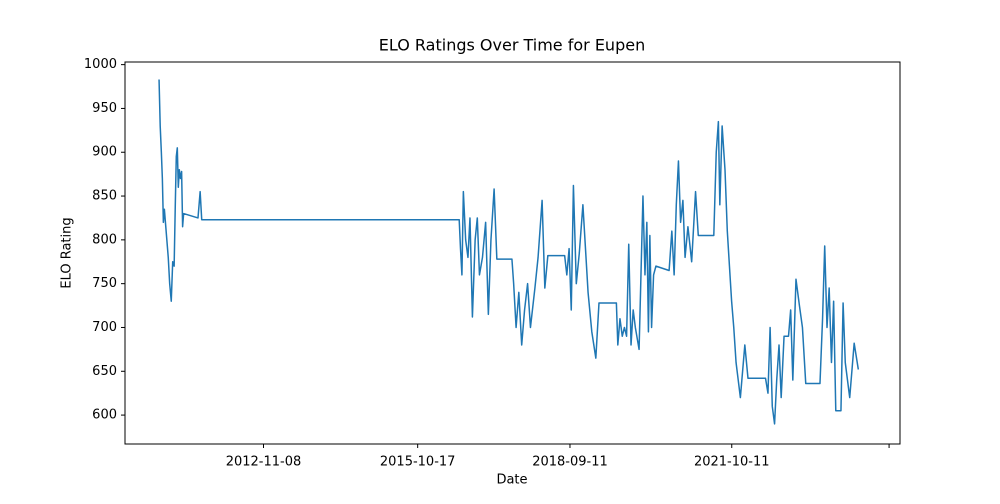  What do you see at coordinates (512, 45) in the screenshot?
I see `chart-title: ELO Ratings Over Time for Eupen` at bounding box center [512, 45].